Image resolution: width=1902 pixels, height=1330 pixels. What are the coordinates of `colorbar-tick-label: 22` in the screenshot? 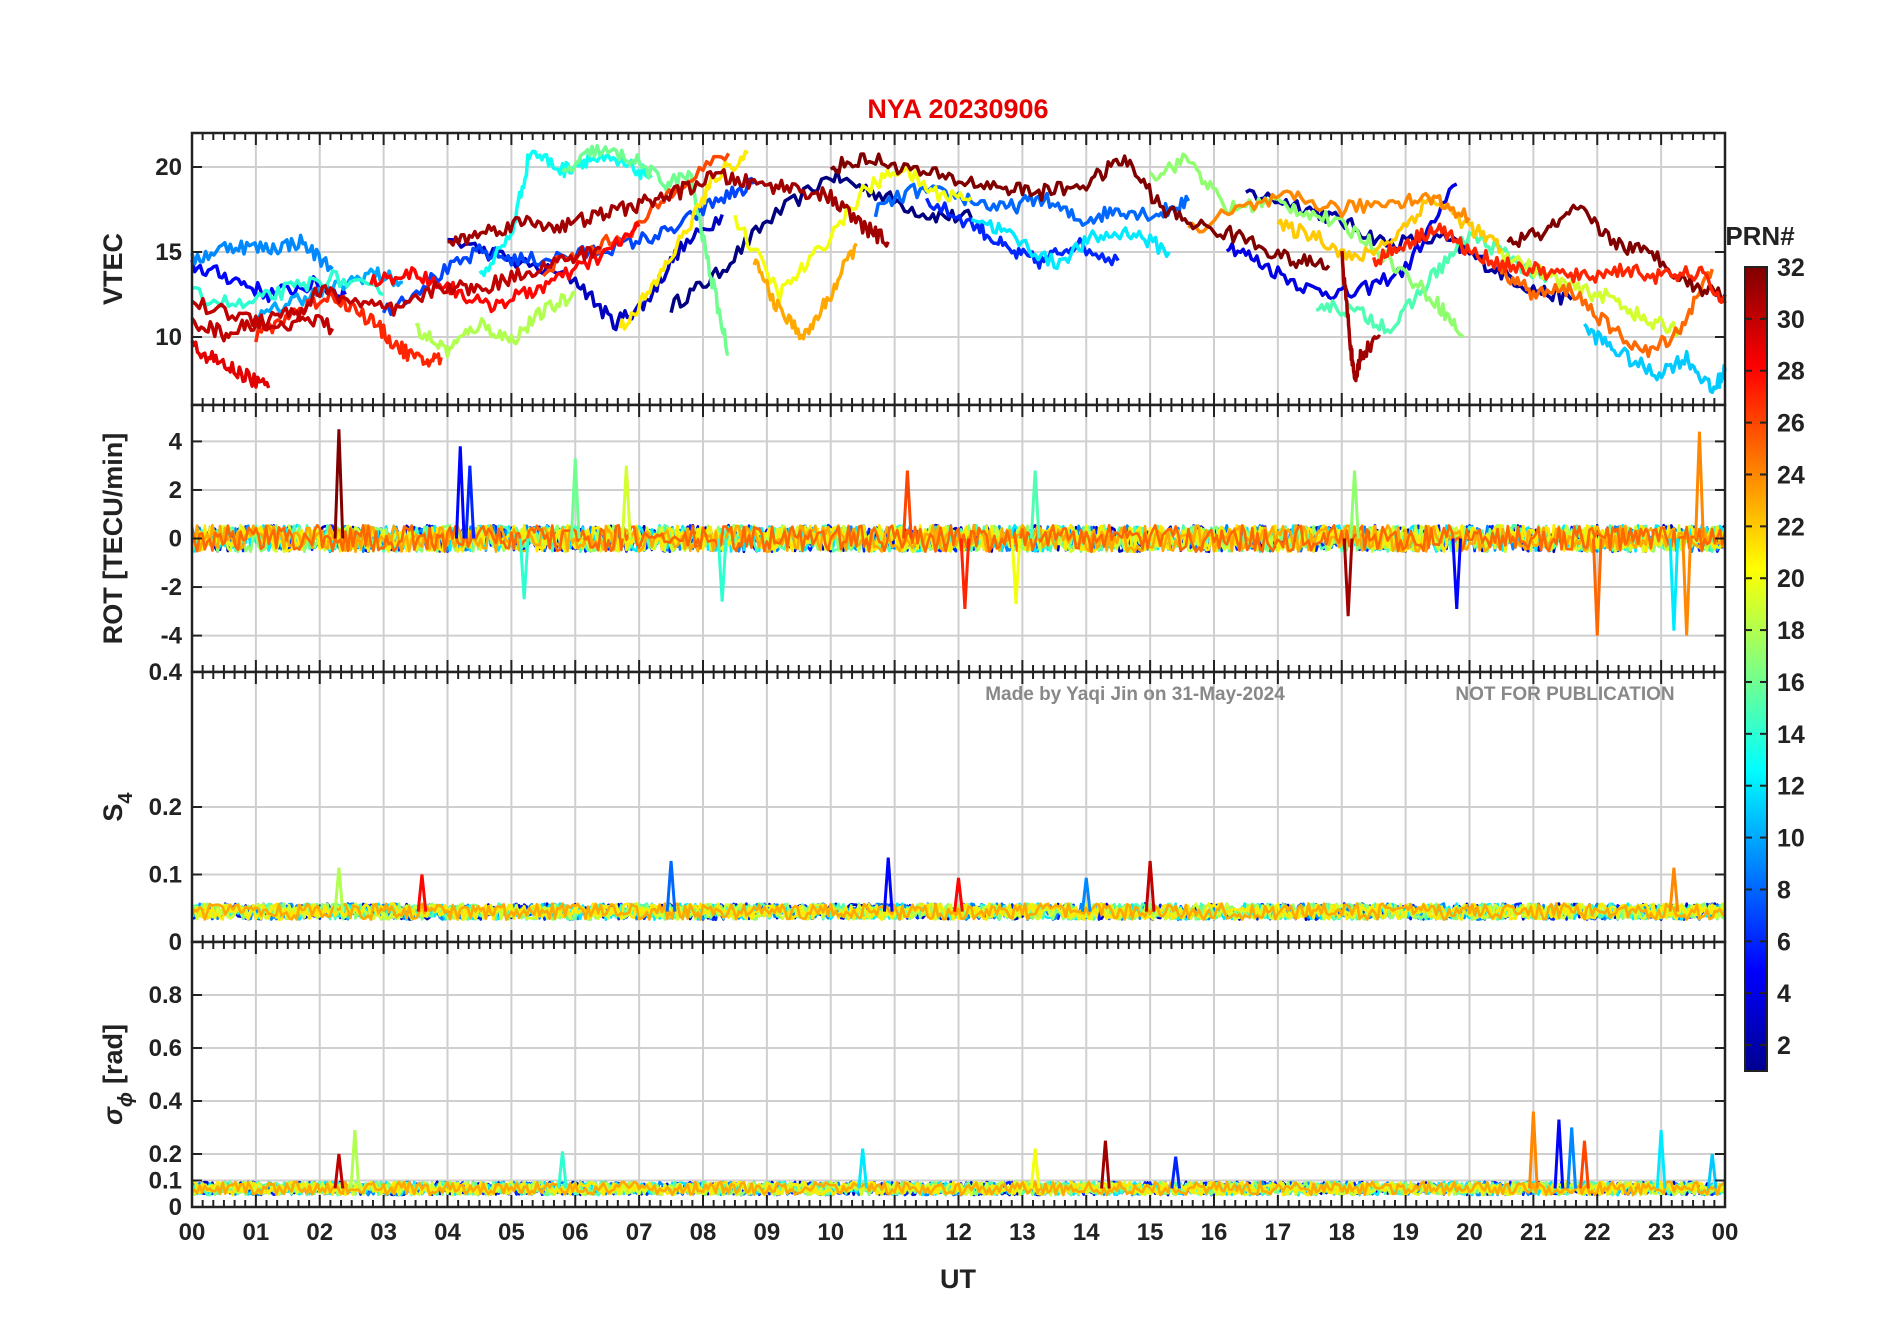 It's located at (1791, 527).